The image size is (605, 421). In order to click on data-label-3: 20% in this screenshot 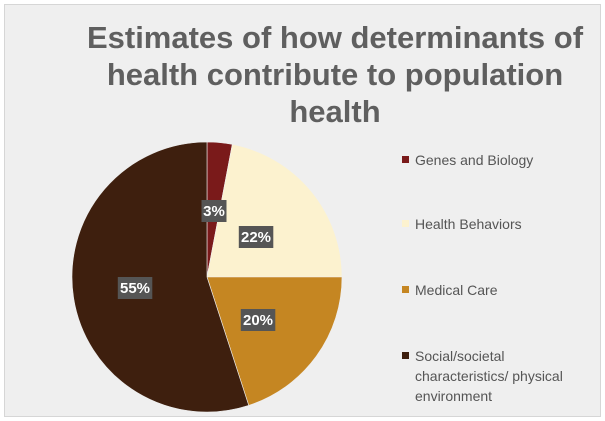, I will do `click(258, 320)`.